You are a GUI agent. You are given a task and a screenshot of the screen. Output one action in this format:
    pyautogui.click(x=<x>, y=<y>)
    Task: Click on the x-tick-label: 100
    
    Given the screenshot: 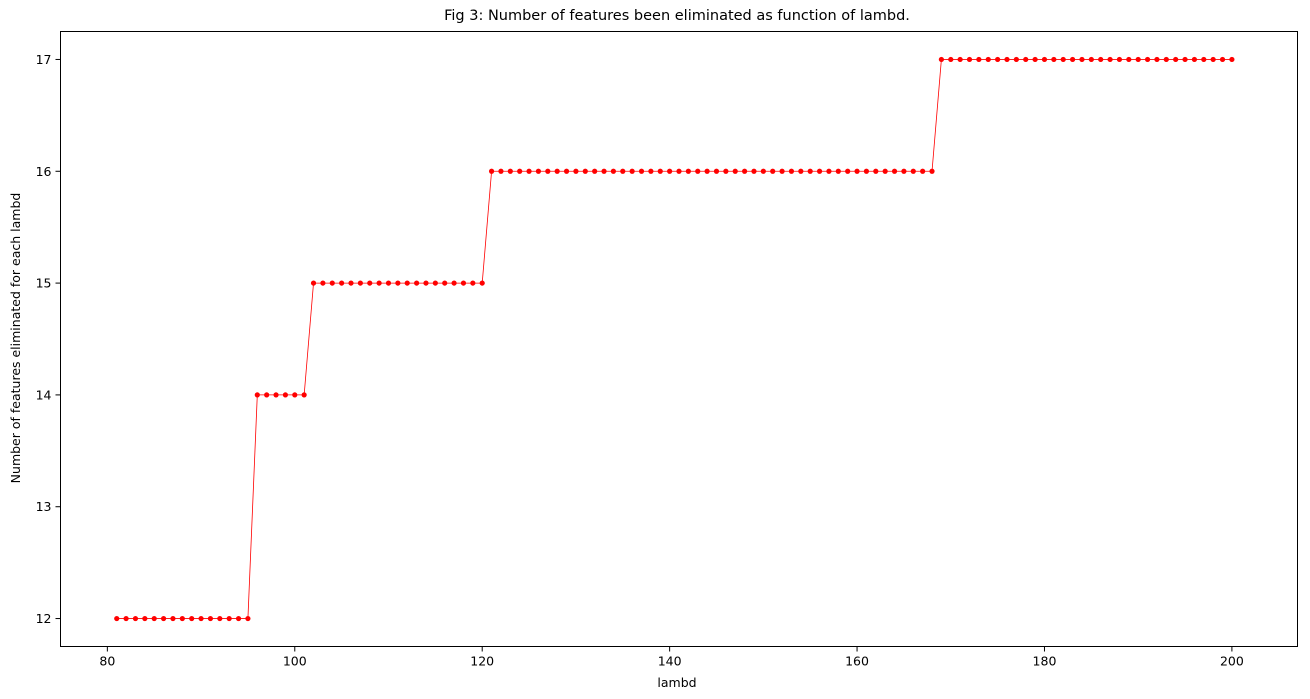 What is the action you would take?
    pyautogui.click(x=295, y=661)
    